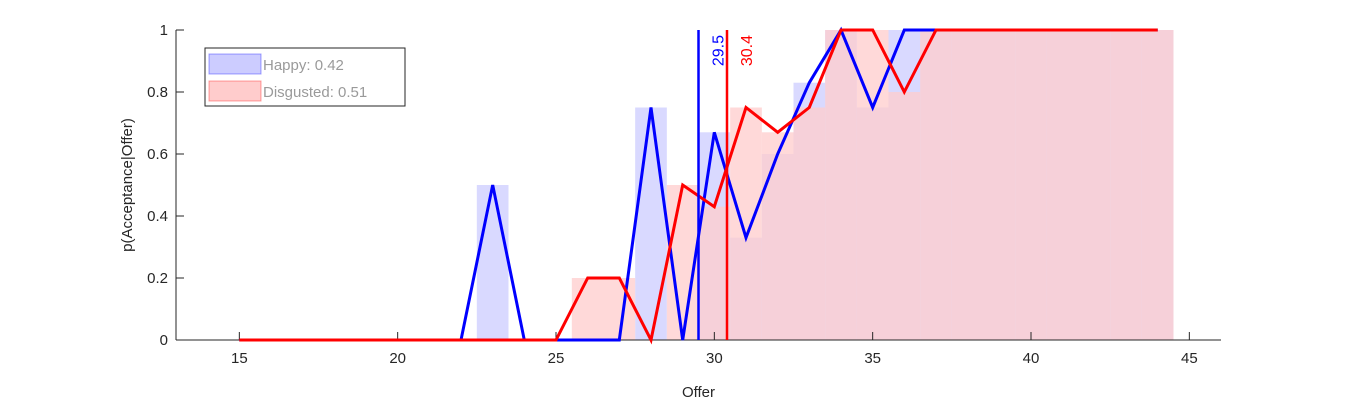  Describe the element at coordinates (1031, 358) in the screenshot. I see `x-tick-label-40: 40` at that location.